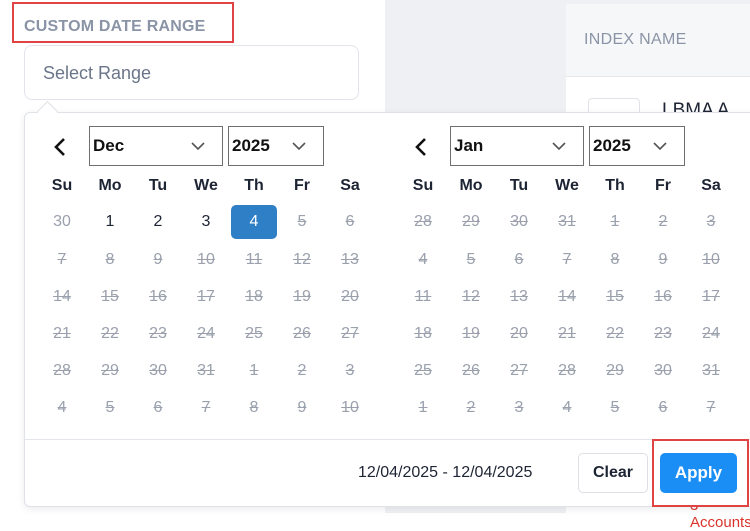 This screenshot has width=750, height=531. What do you see at coordinates (387, 439) in the screenshot?
I see `divider` at bounding box center [387, 439].